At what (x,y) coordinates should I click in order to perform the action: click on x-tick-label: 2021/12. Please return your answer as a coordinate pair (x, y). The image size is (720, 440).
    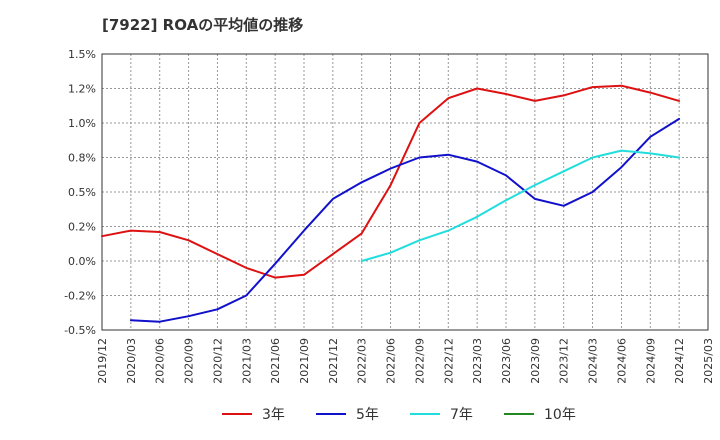
    Looking at the image, I should click on (333, 361).